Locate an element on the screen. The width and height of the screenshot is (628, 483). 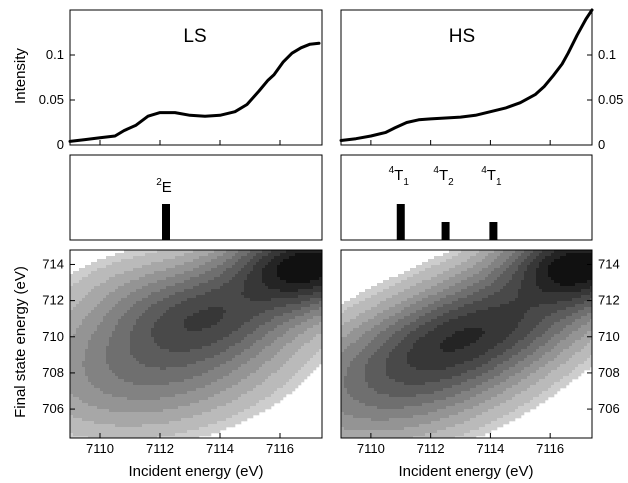
y-tick-label-intensity-hs: 0 is located at coordinates (601, 144).